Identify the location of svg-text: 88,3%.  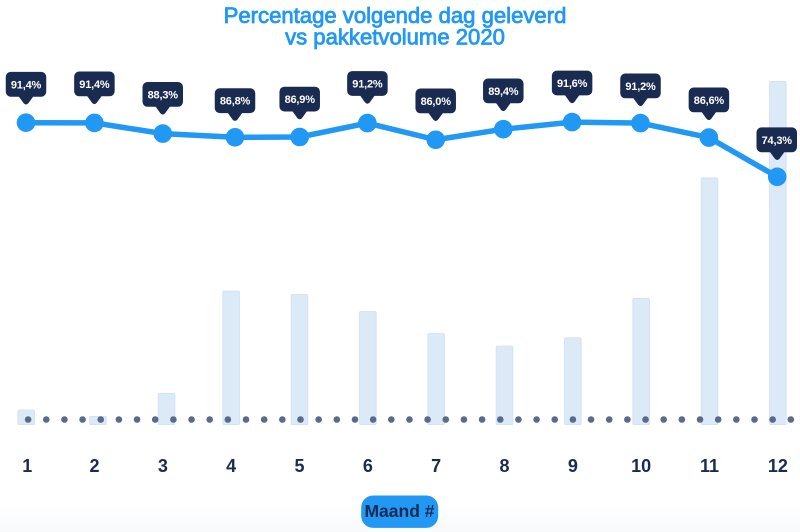
(163, 95).